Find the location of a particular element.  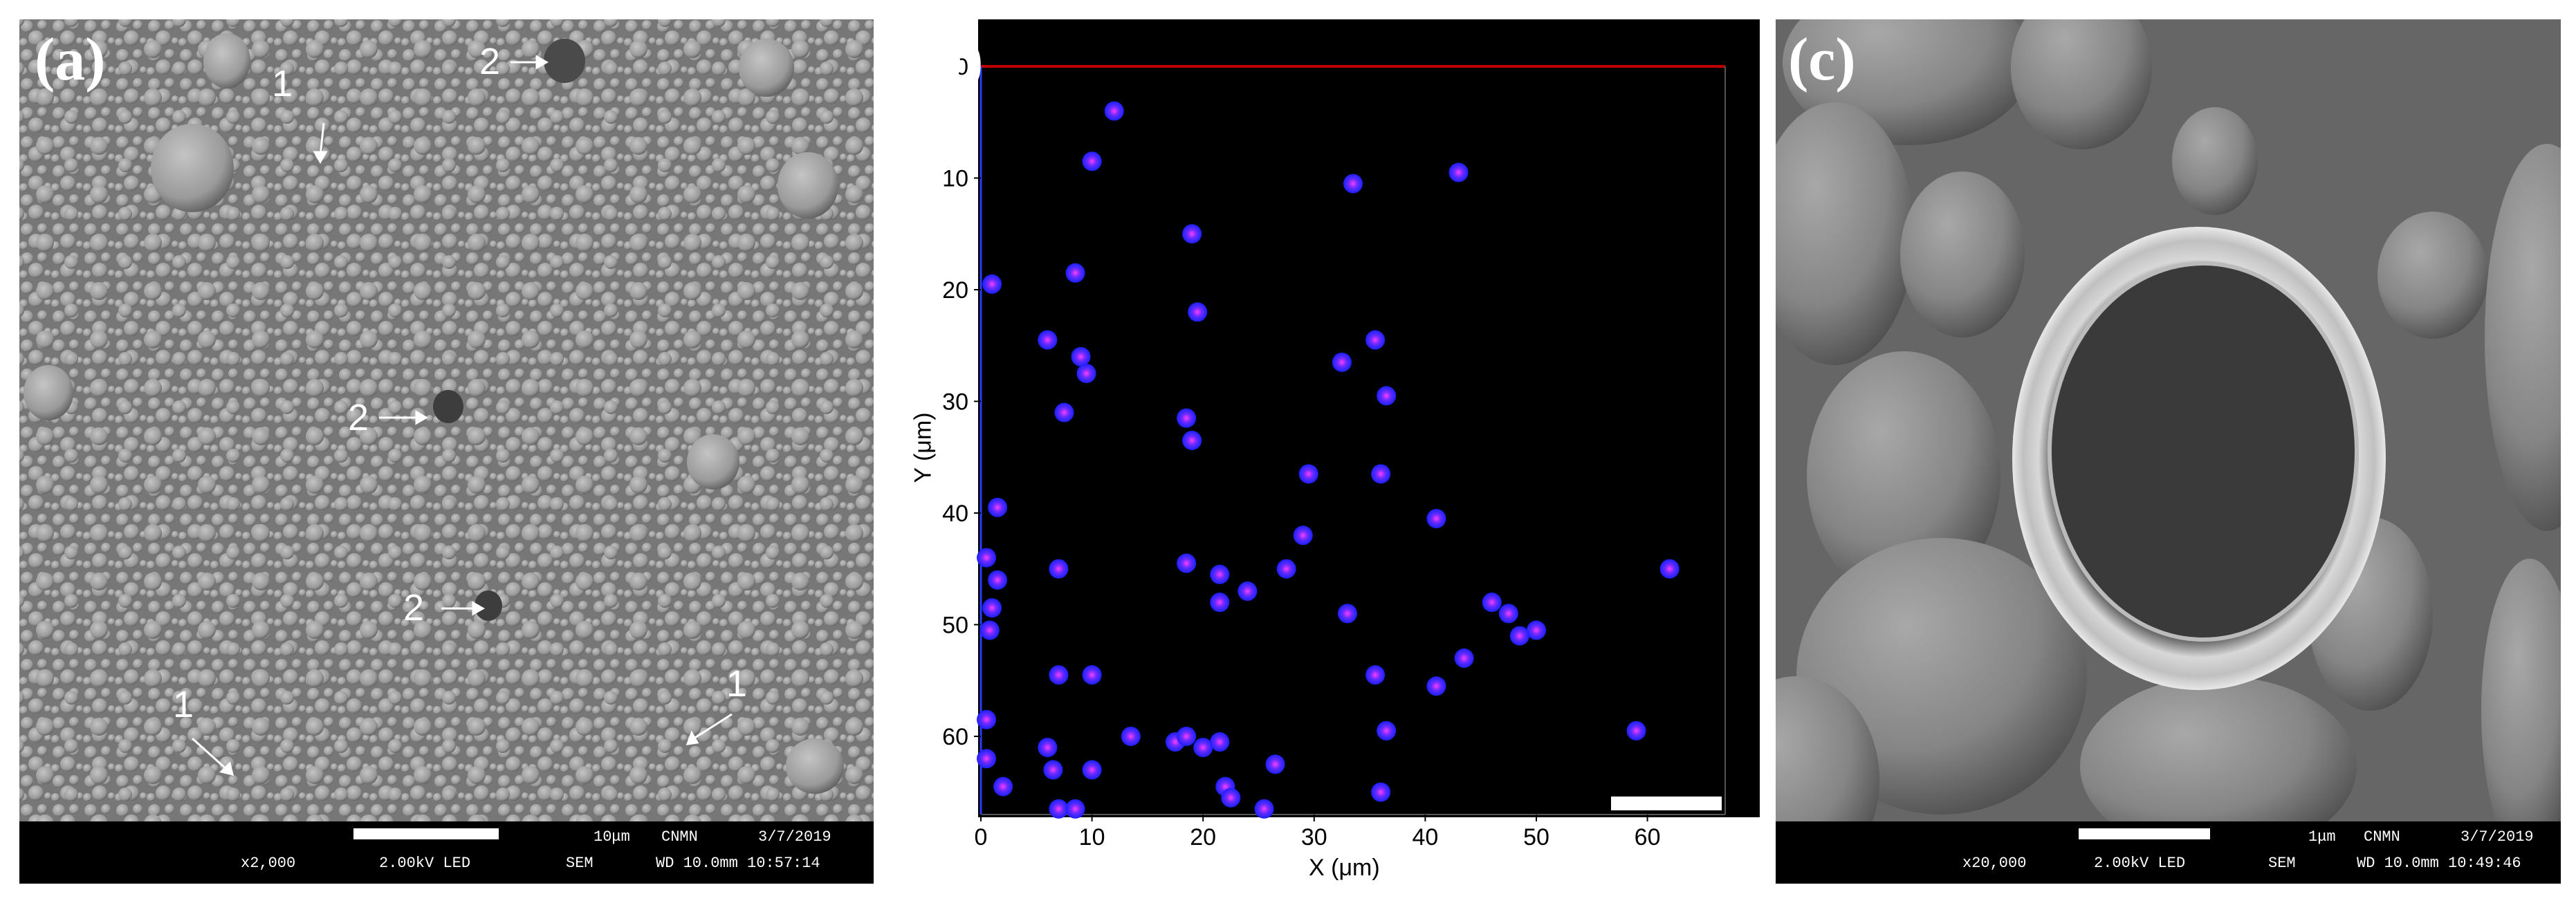

sem-lab: CNMN is located at coordinates (2382, 837).